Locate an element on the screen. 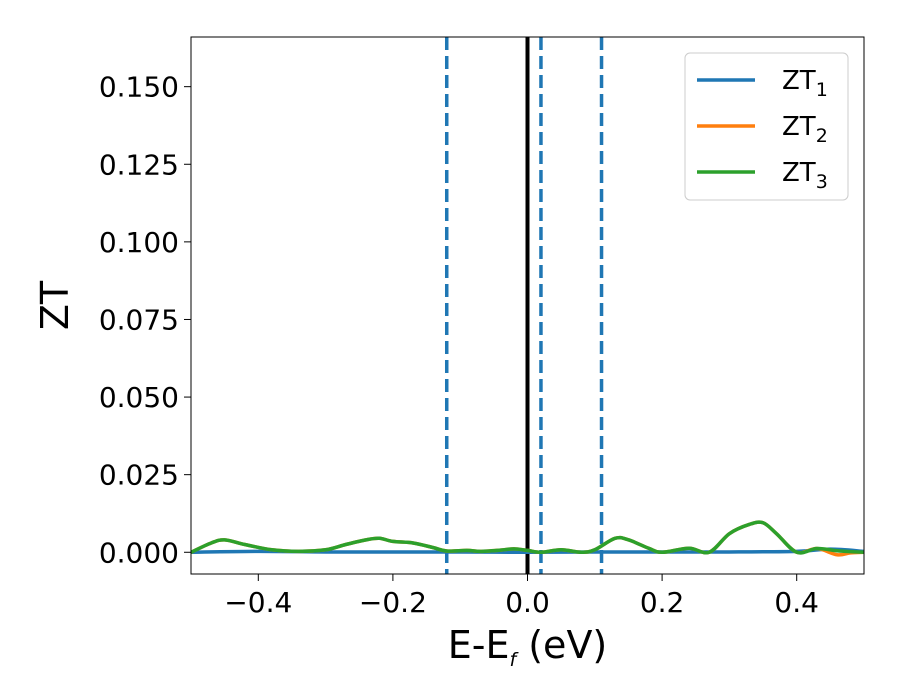  x-tick-label: 0.4 is located at coordinates (796, 602).